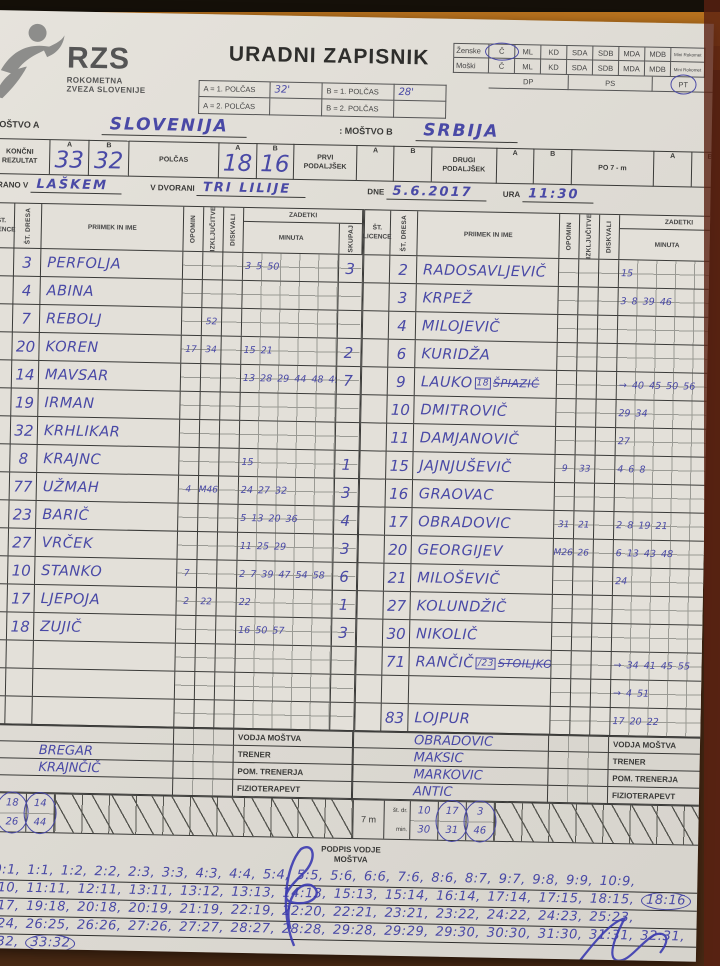 This screenshot has width=720, height=966. Describe the element at coordinates (174, 126) in the screenshot. I see `team-a-name: SLOVENIJA` at that location.